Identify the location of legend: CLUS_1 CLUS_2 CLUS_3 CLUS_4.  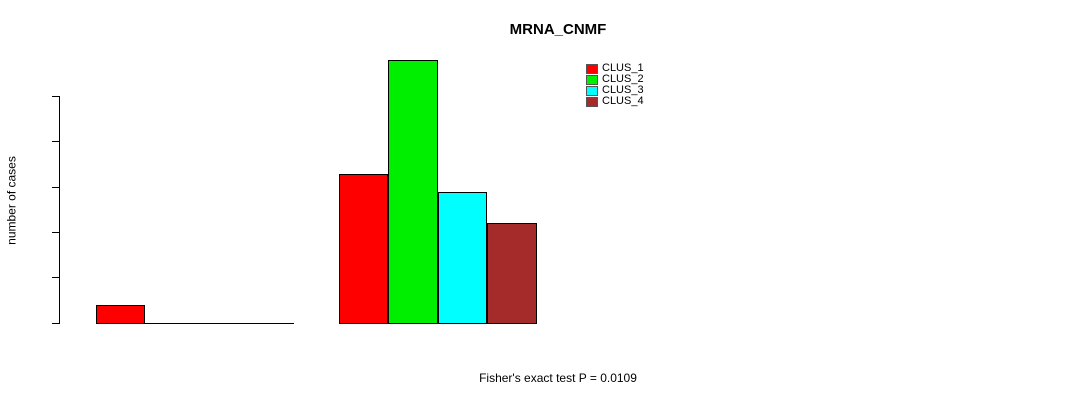
(615, 85).